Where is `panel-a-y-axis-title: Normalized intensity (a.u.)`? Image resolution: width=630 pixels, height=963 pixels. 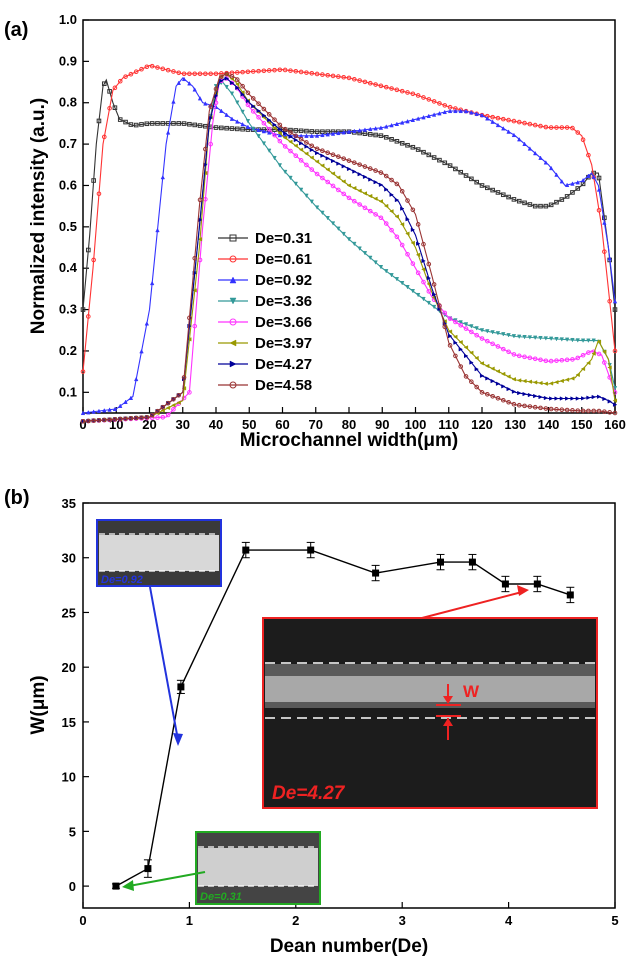
panel-a-y-axis-title: Normalized intensity (a.u.) is located at coordinates (38, 216).